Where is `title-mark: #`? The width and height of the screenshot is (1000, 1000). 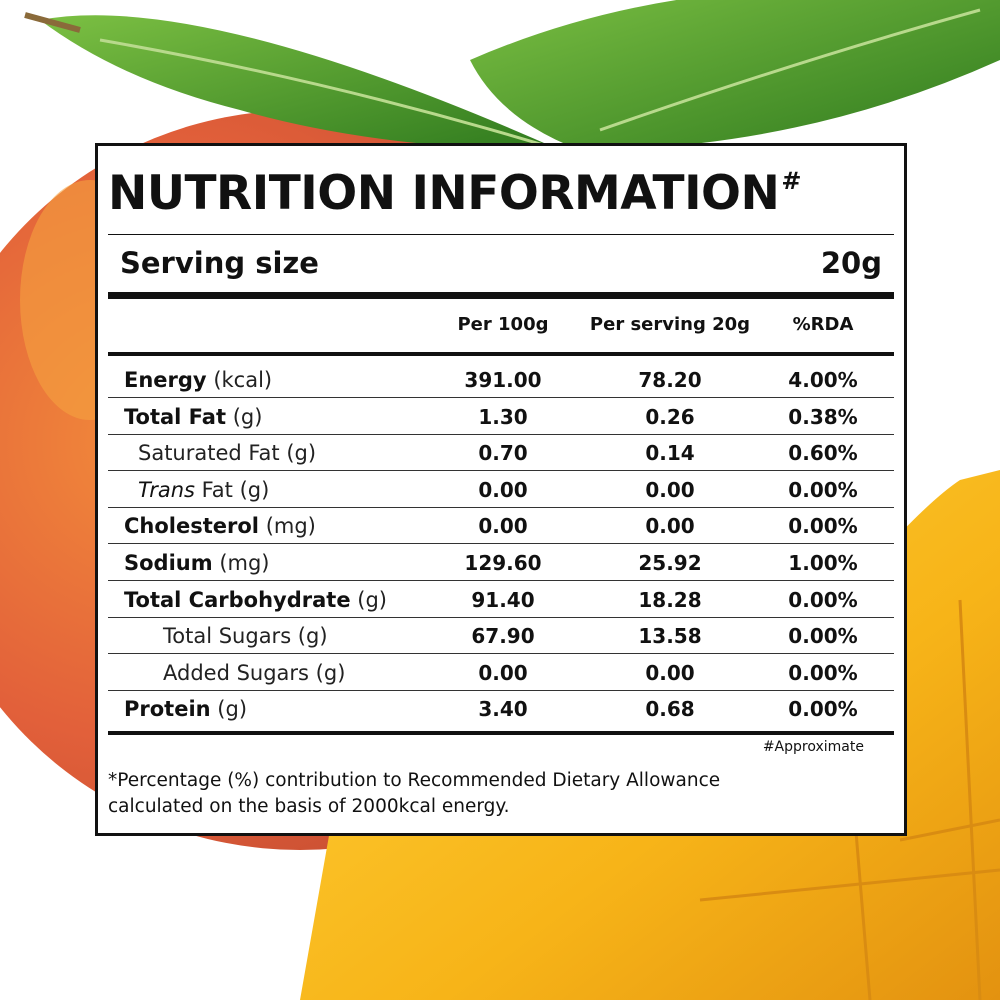 title-mark: # is located at coordinates (791, 181).